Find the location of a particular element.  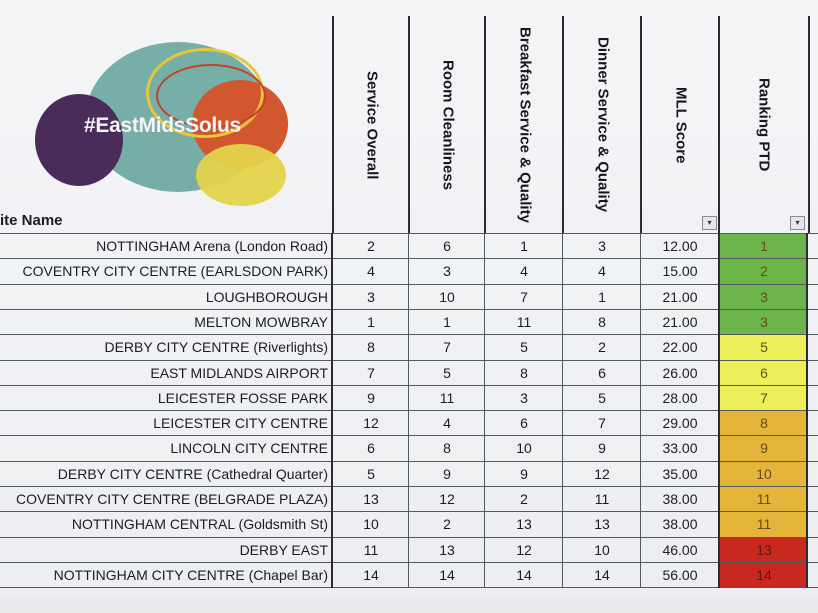

dinner-cell: 11 is located at coordinates (601, 499).